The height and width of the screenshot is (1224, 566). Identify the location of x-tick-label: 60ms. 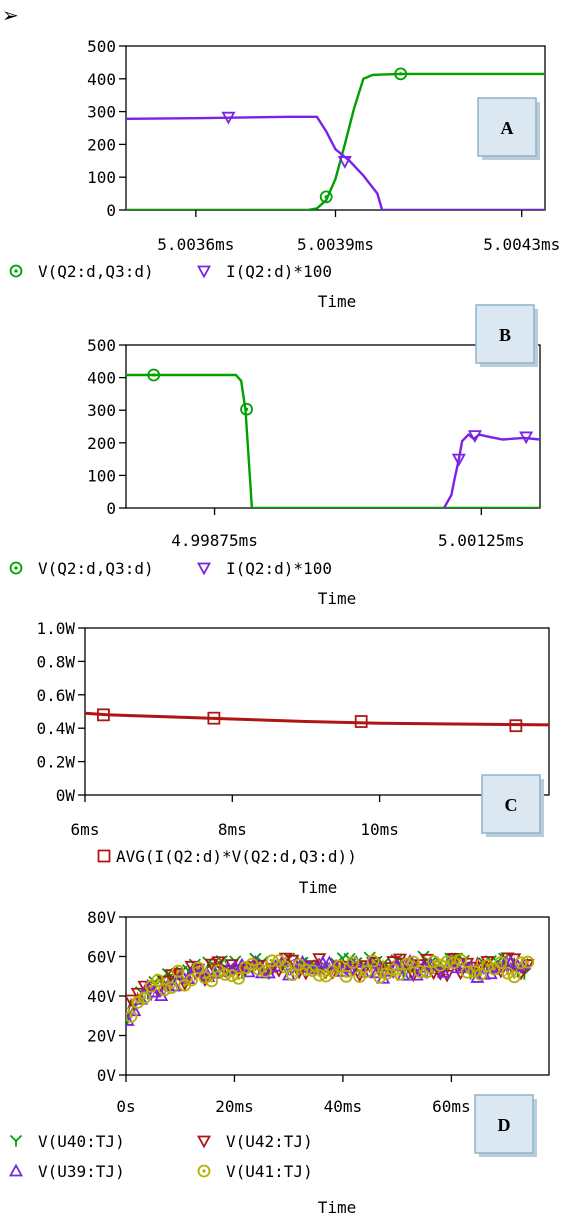
(451, 1106).